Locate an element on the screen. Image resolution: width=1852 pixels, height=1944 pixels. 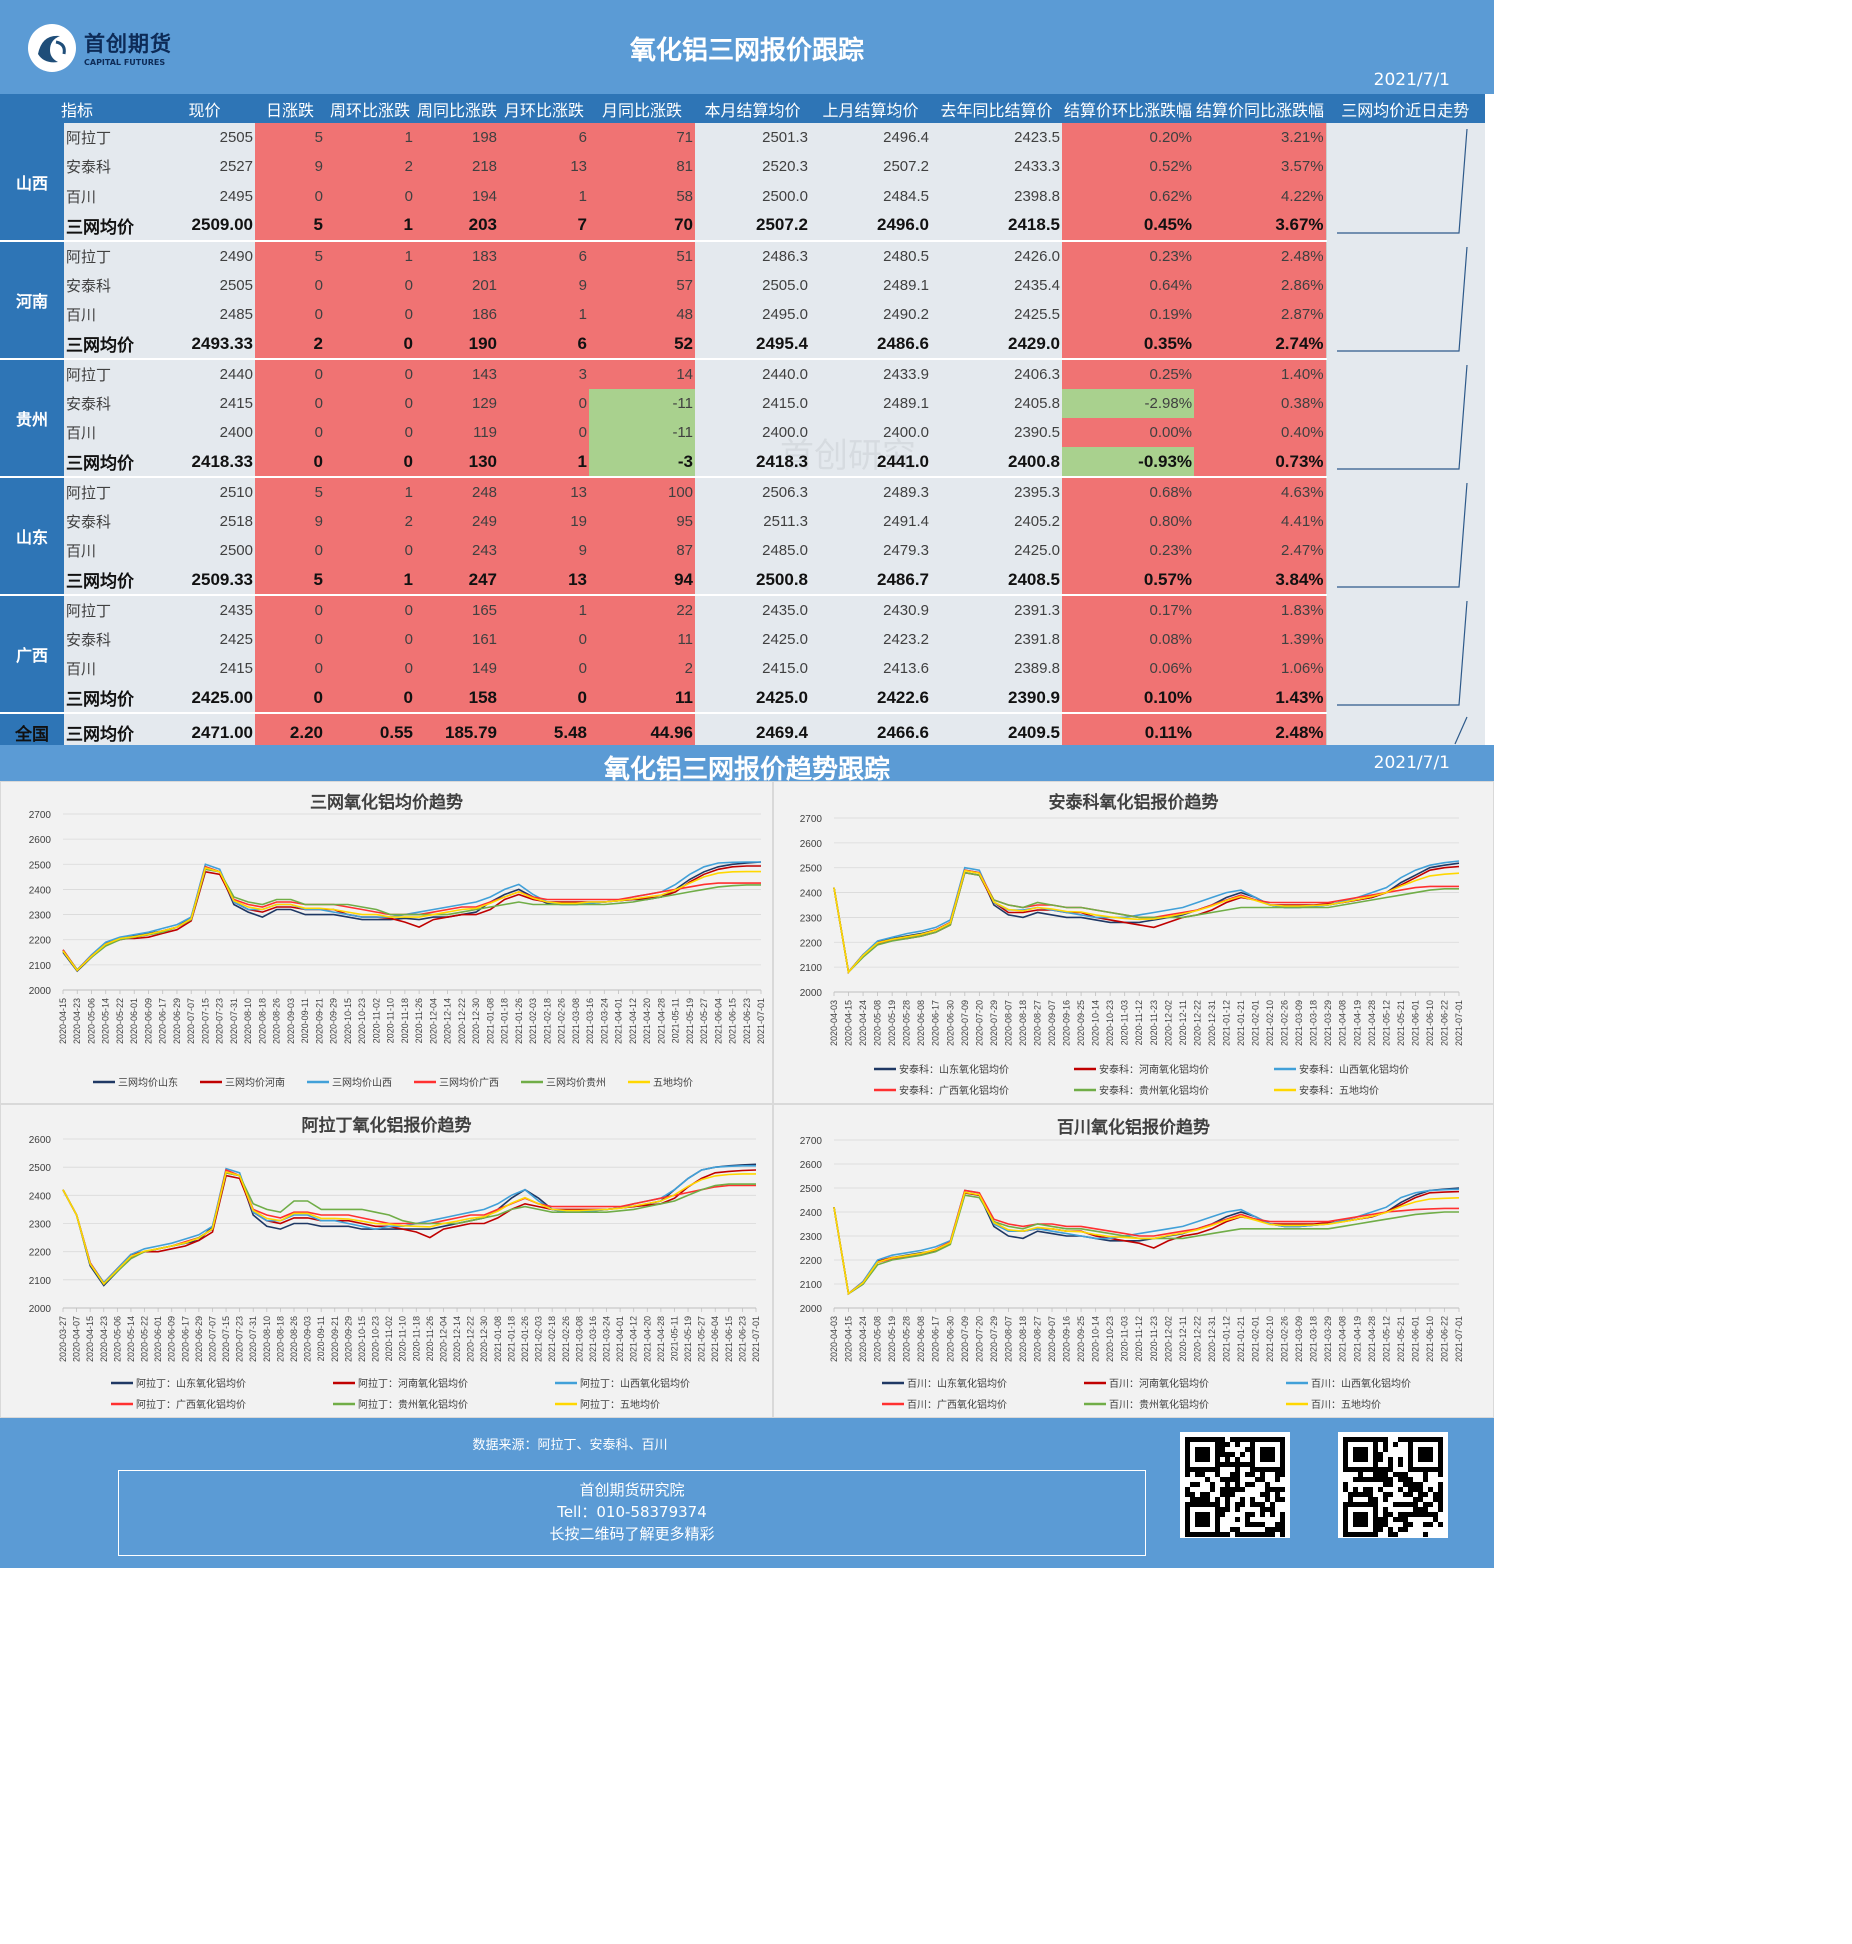
value-cell: 165 is located at coordinates (457, 610).